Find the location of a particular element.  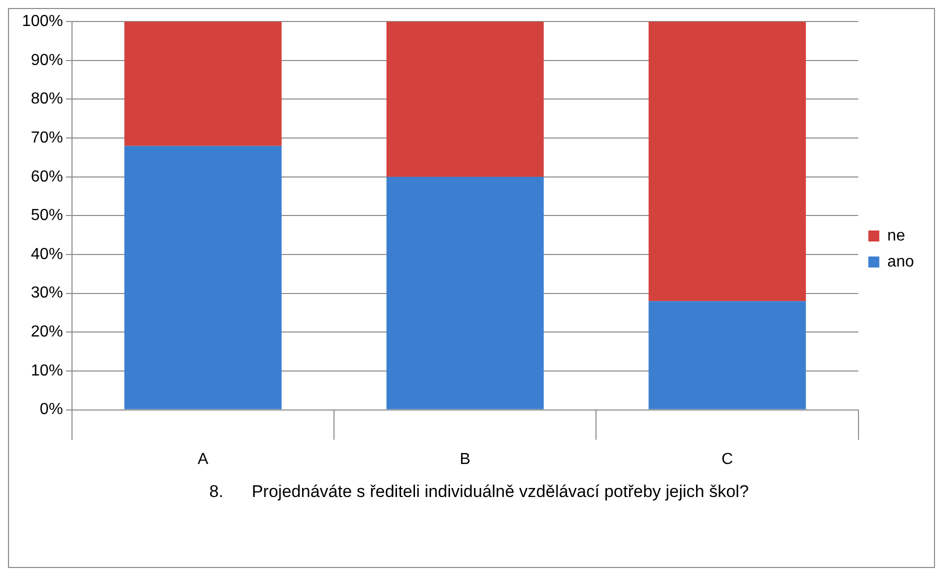

y-tick-label: 0% is located at coordinates (51, 409).